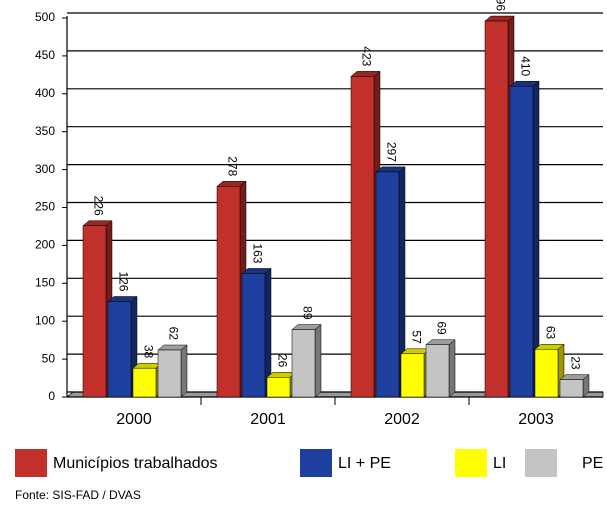 This screenshot has width=607, height=506. Describe the element at coordinates (402, 419) in the screenshot. I see `x-tick-label: 2002` at that location.